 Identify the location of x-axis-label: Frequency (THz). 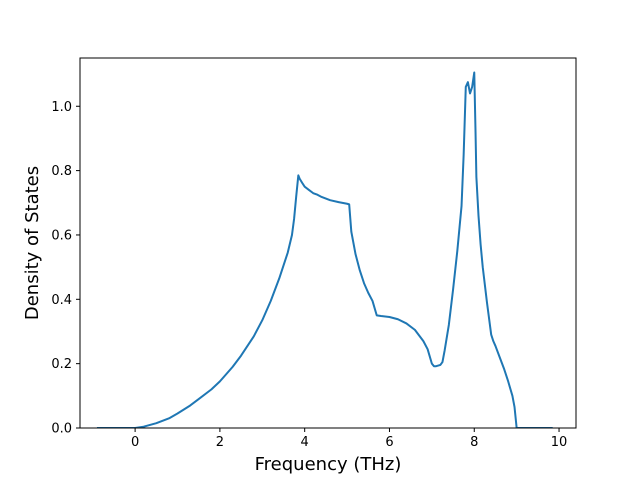
(328, 464).